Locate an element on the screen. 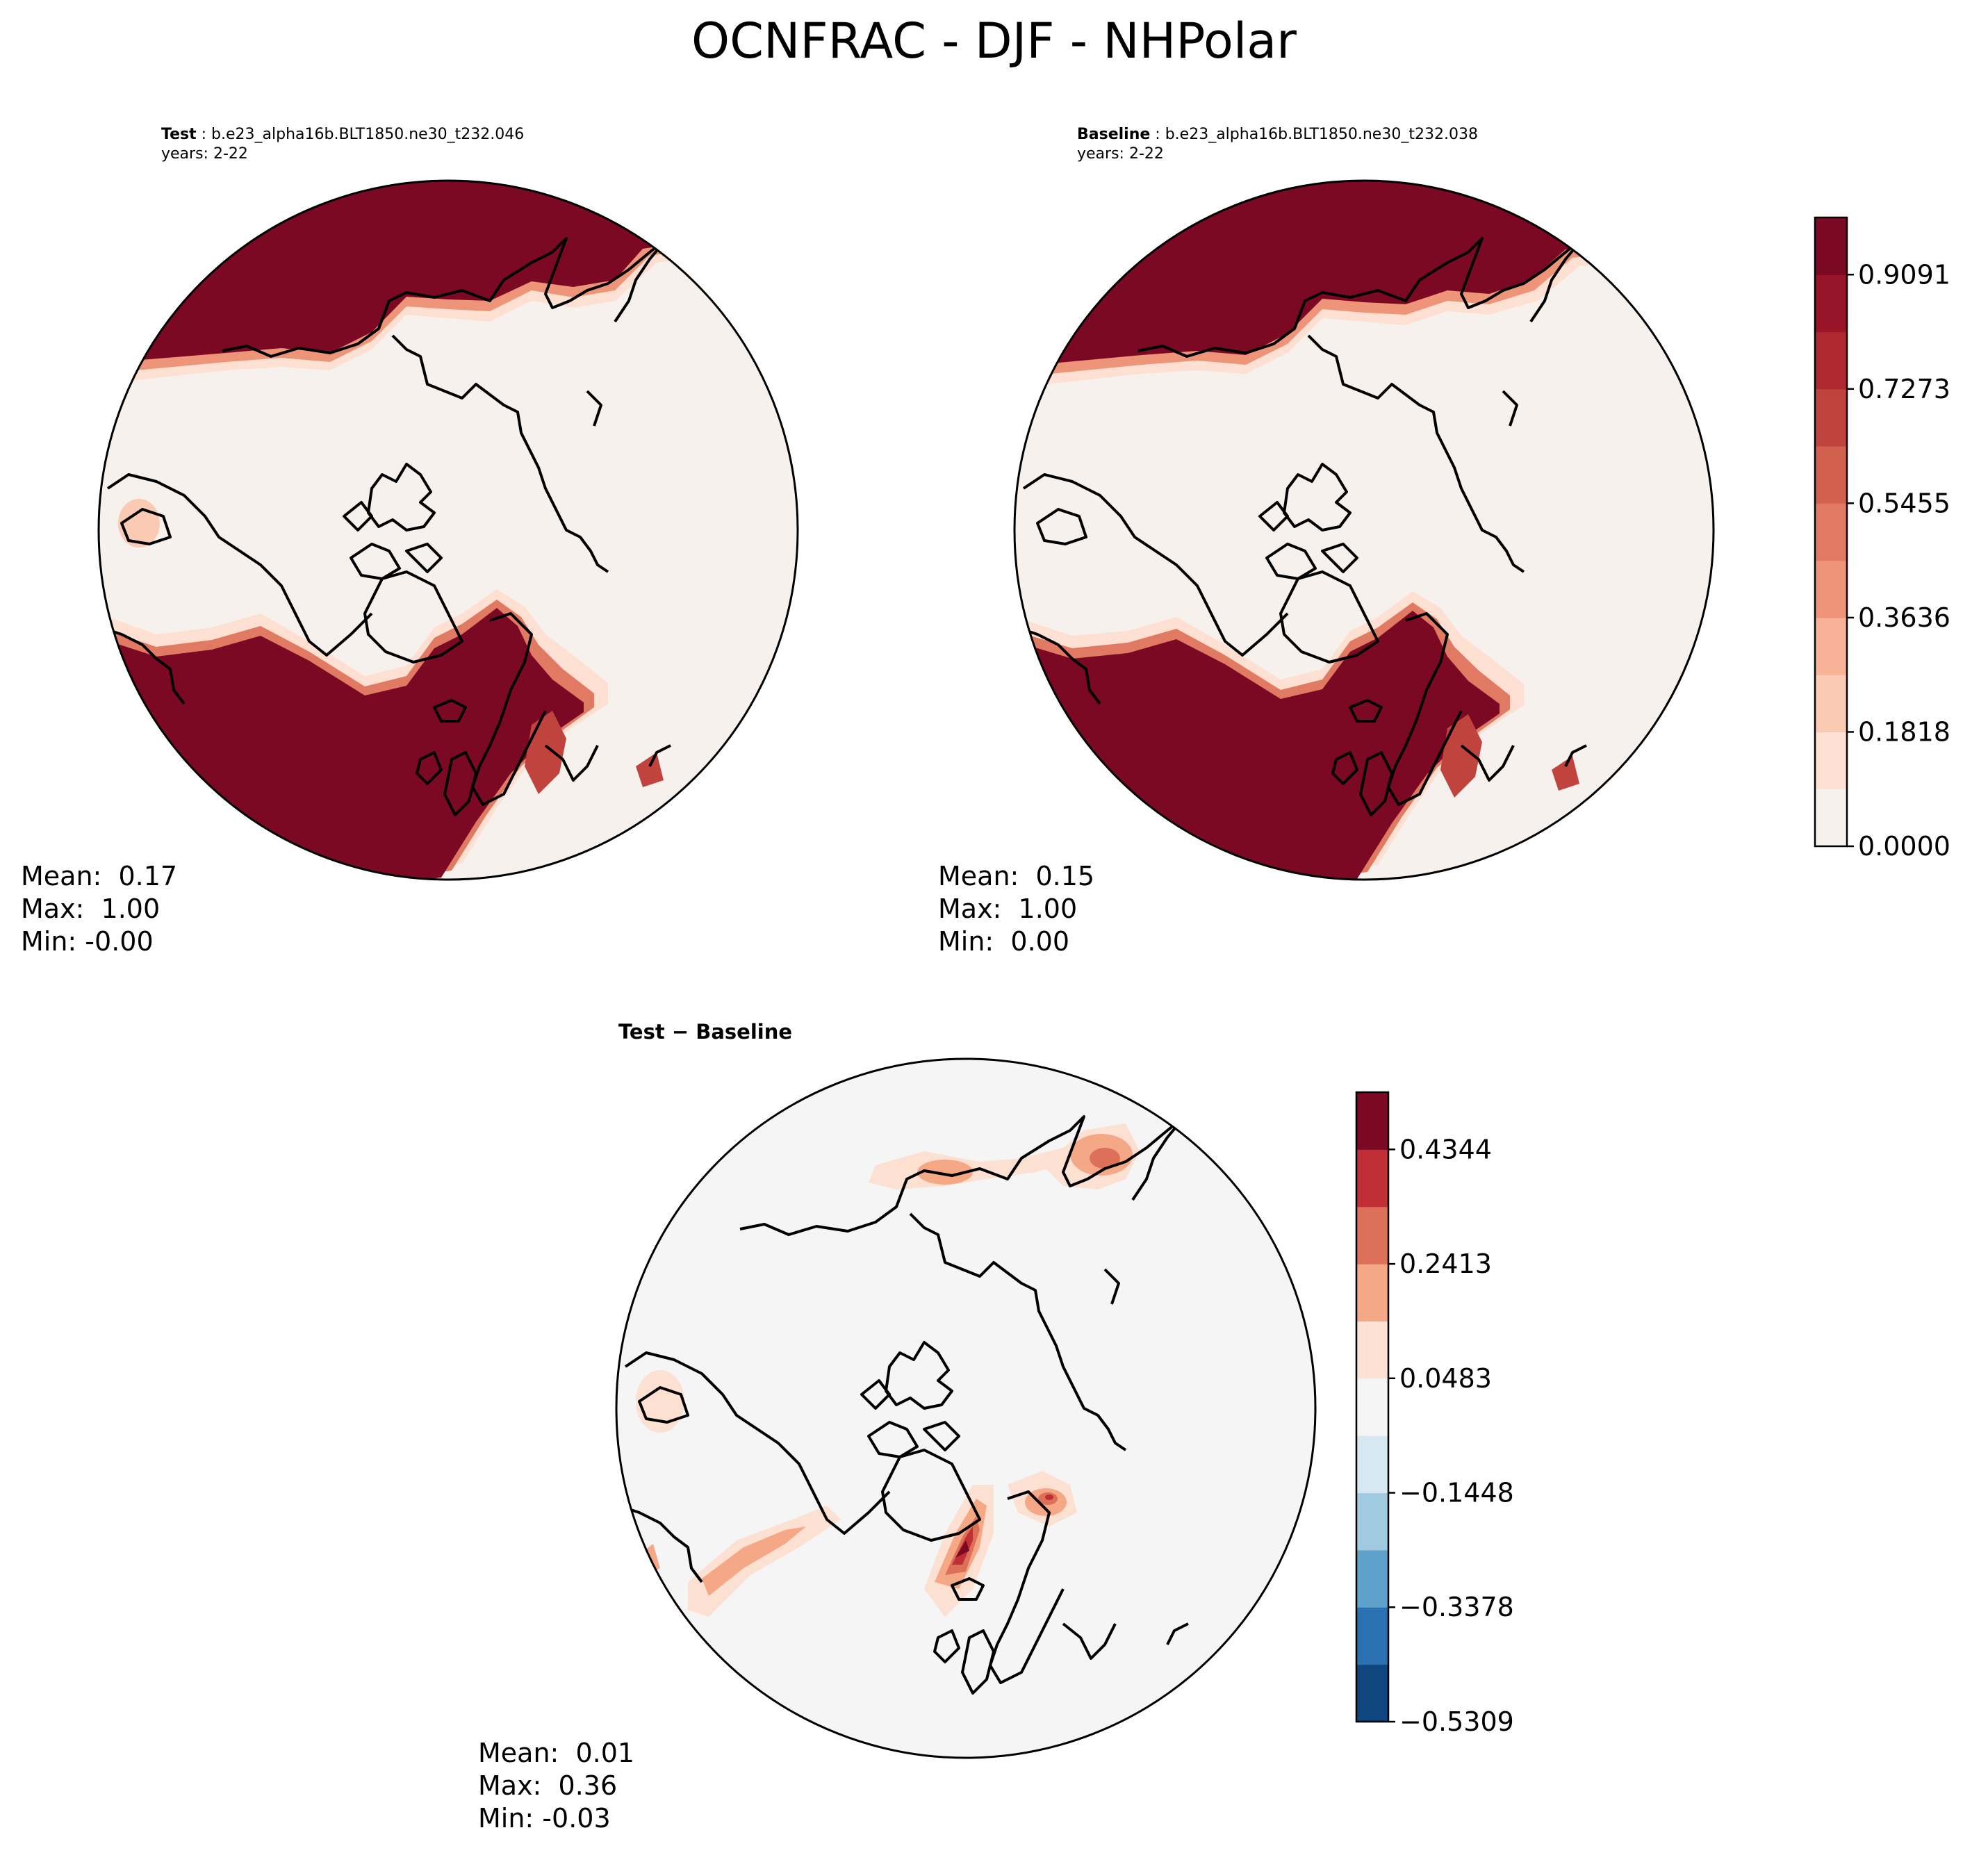 This screenshot has width=1988, height=1853. colorbar-diff-tick-label: −0.1448 is located at coordinates (1456, 1493).